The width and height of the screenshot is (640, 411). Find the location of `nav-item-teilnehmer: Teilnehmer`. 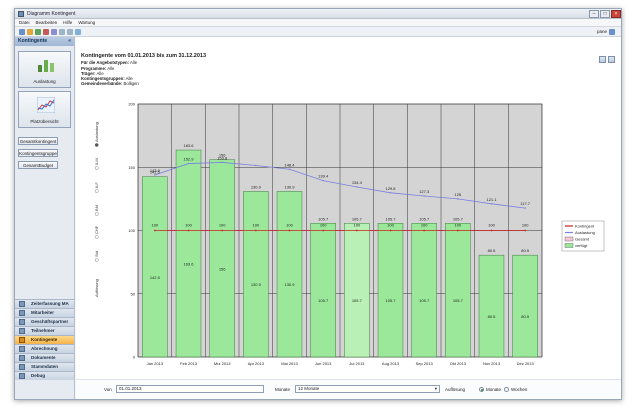

nav-item-teilnehmer: Teilnehmer is located at coordinates (44, 330).